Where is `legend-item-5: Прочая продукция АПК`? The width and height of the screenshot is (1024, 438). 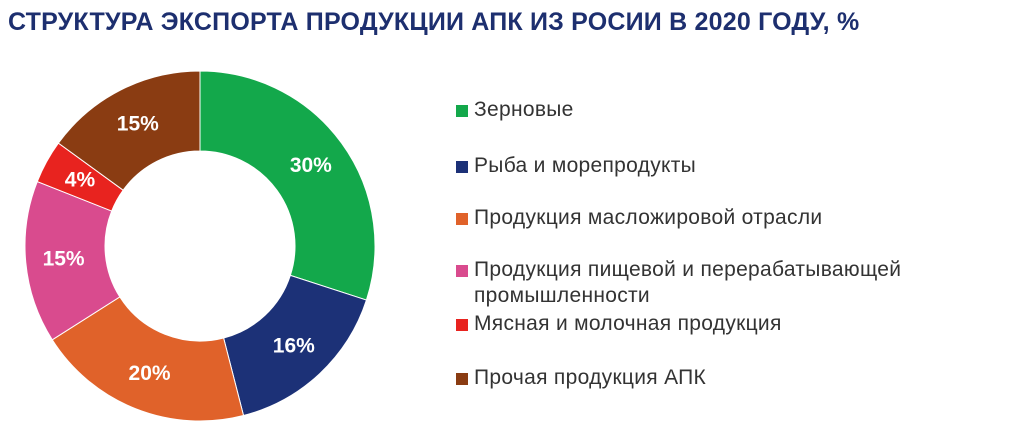
legend-item-5: Прочая продукция АПК is located at coordinates (736, 378).